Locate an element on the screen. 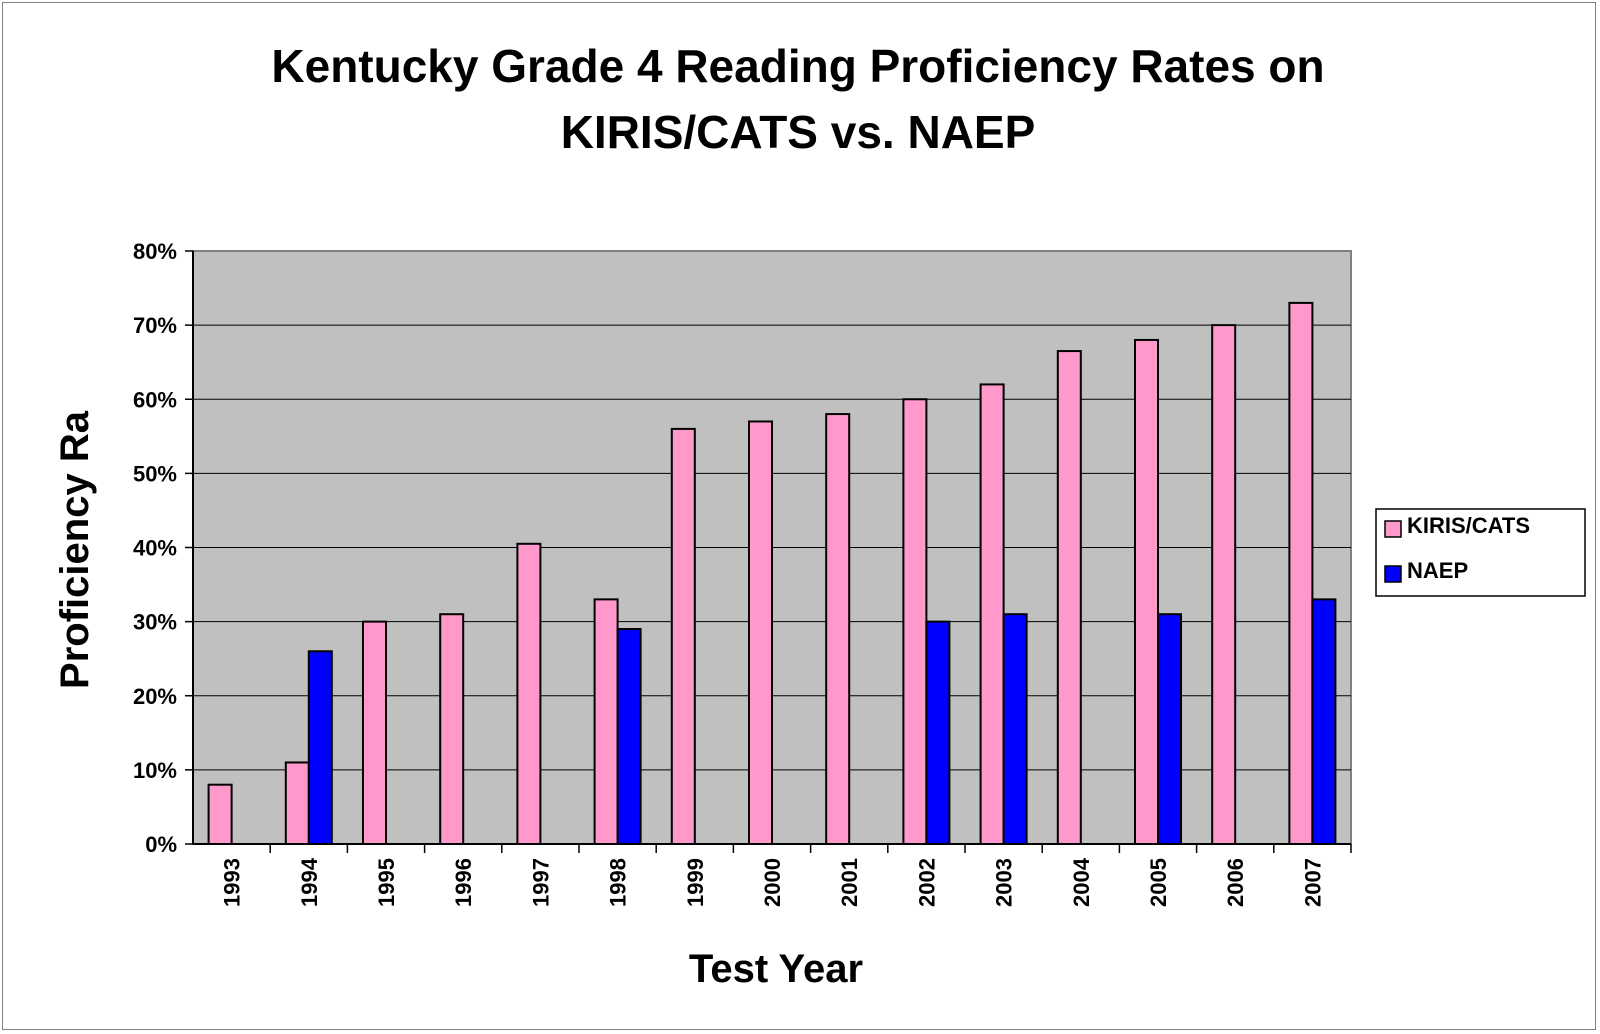 The height and width of the screenshot is (1034, 1600). y-tick-label: 10% is located at coordinates (155, 770).